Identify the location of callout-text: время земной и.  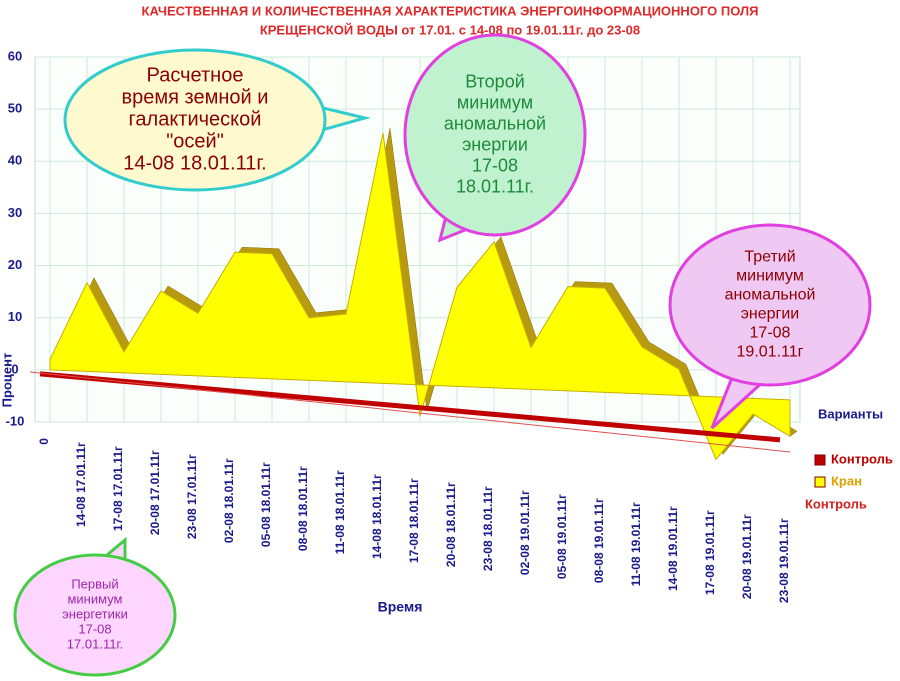
(195, 97).